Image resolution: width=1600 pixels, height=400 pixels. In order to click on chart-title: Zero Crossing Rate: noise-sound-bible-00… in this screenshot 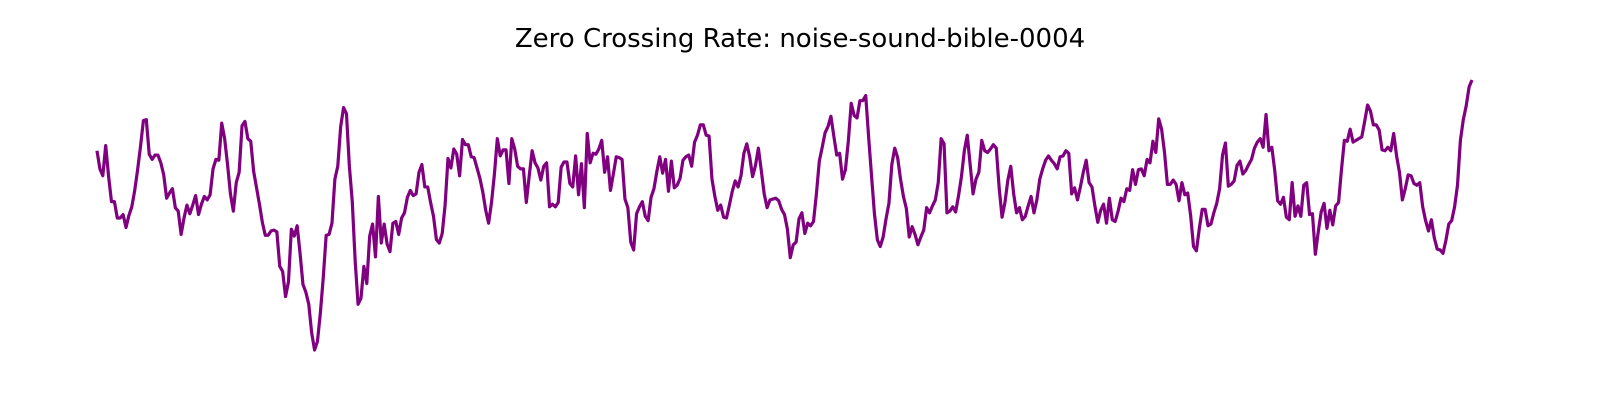, I will do `click(800, 39)`.